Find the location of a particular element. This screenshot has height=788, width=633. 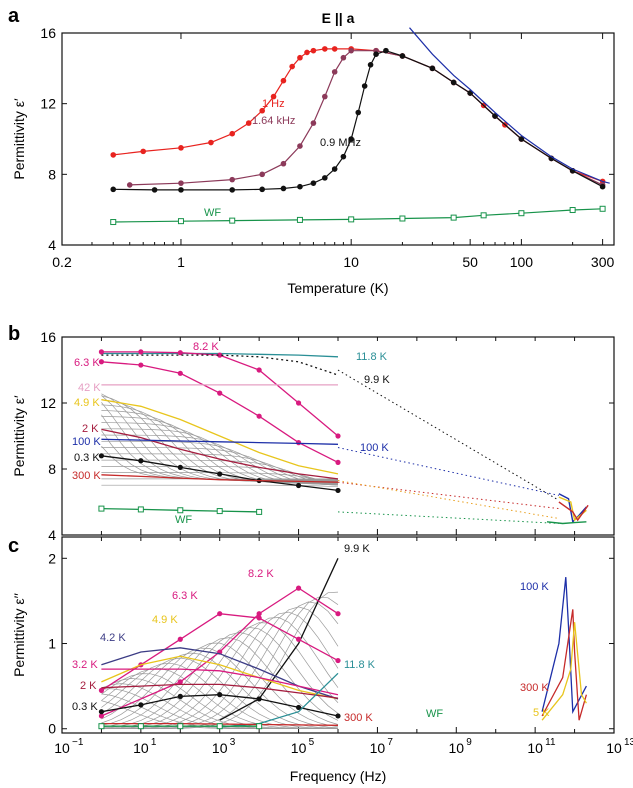

x-tick-exponent: 9 is located at coordinates (469, 742).